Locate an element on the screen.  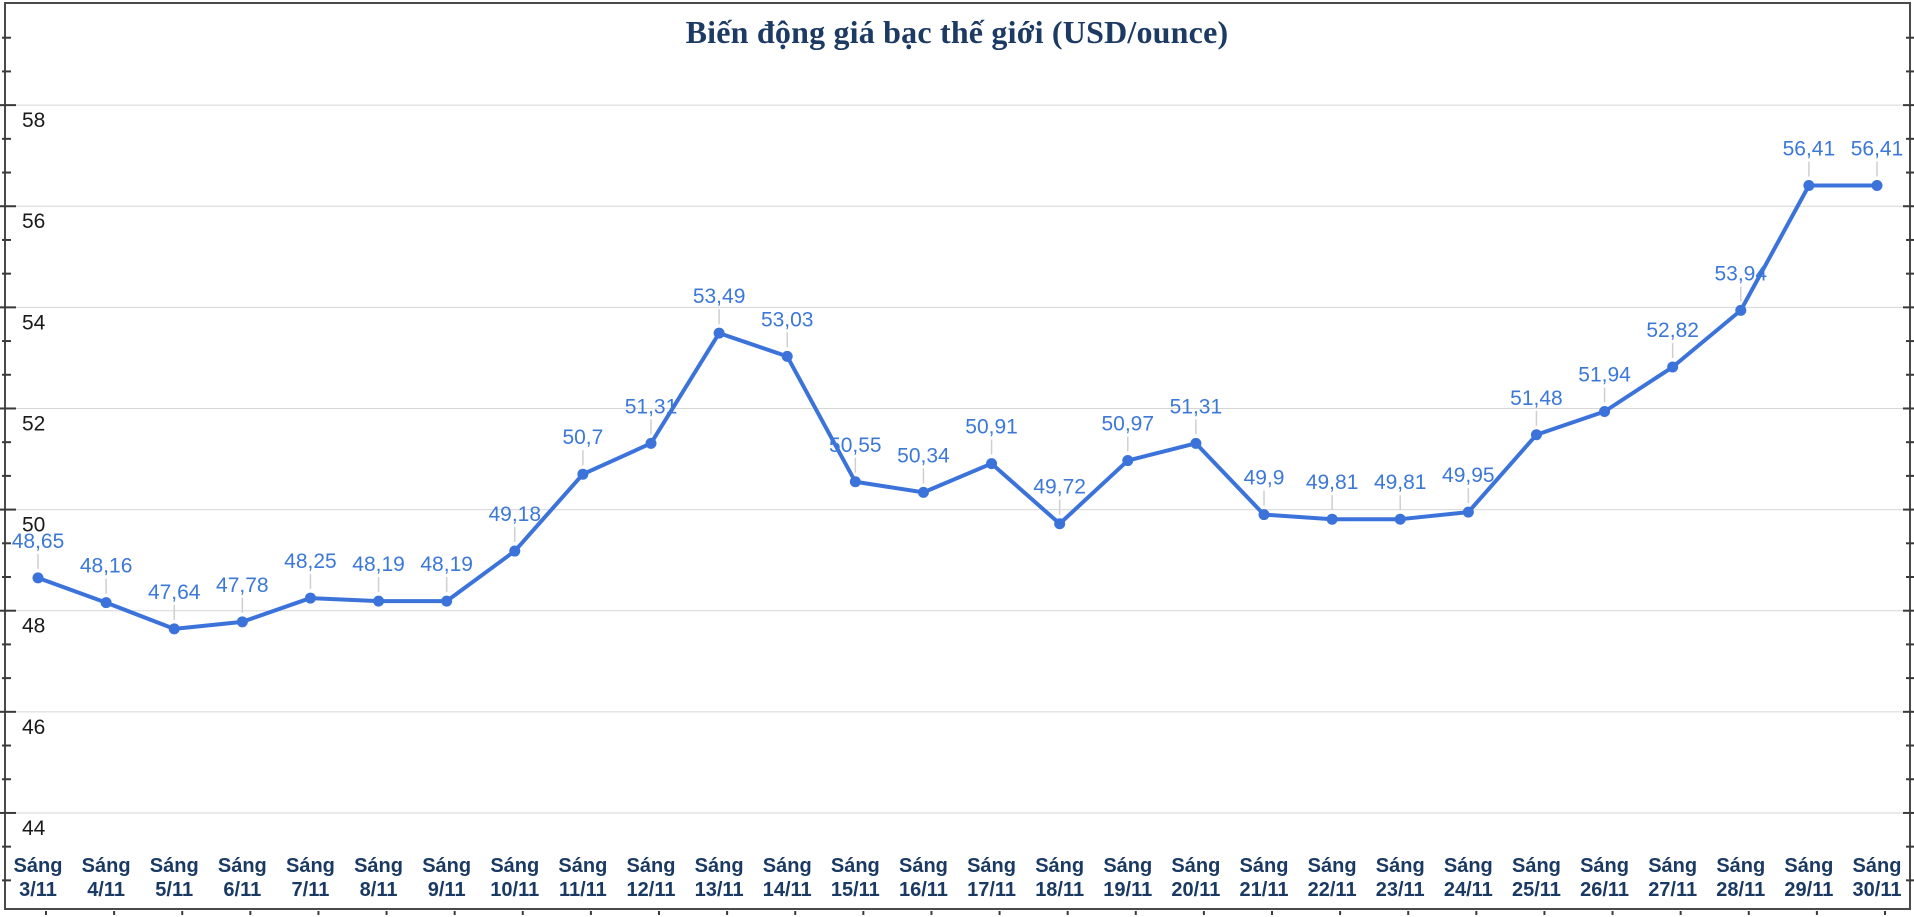
data-point-label: 48,16 is located at coordinates (106, 566).